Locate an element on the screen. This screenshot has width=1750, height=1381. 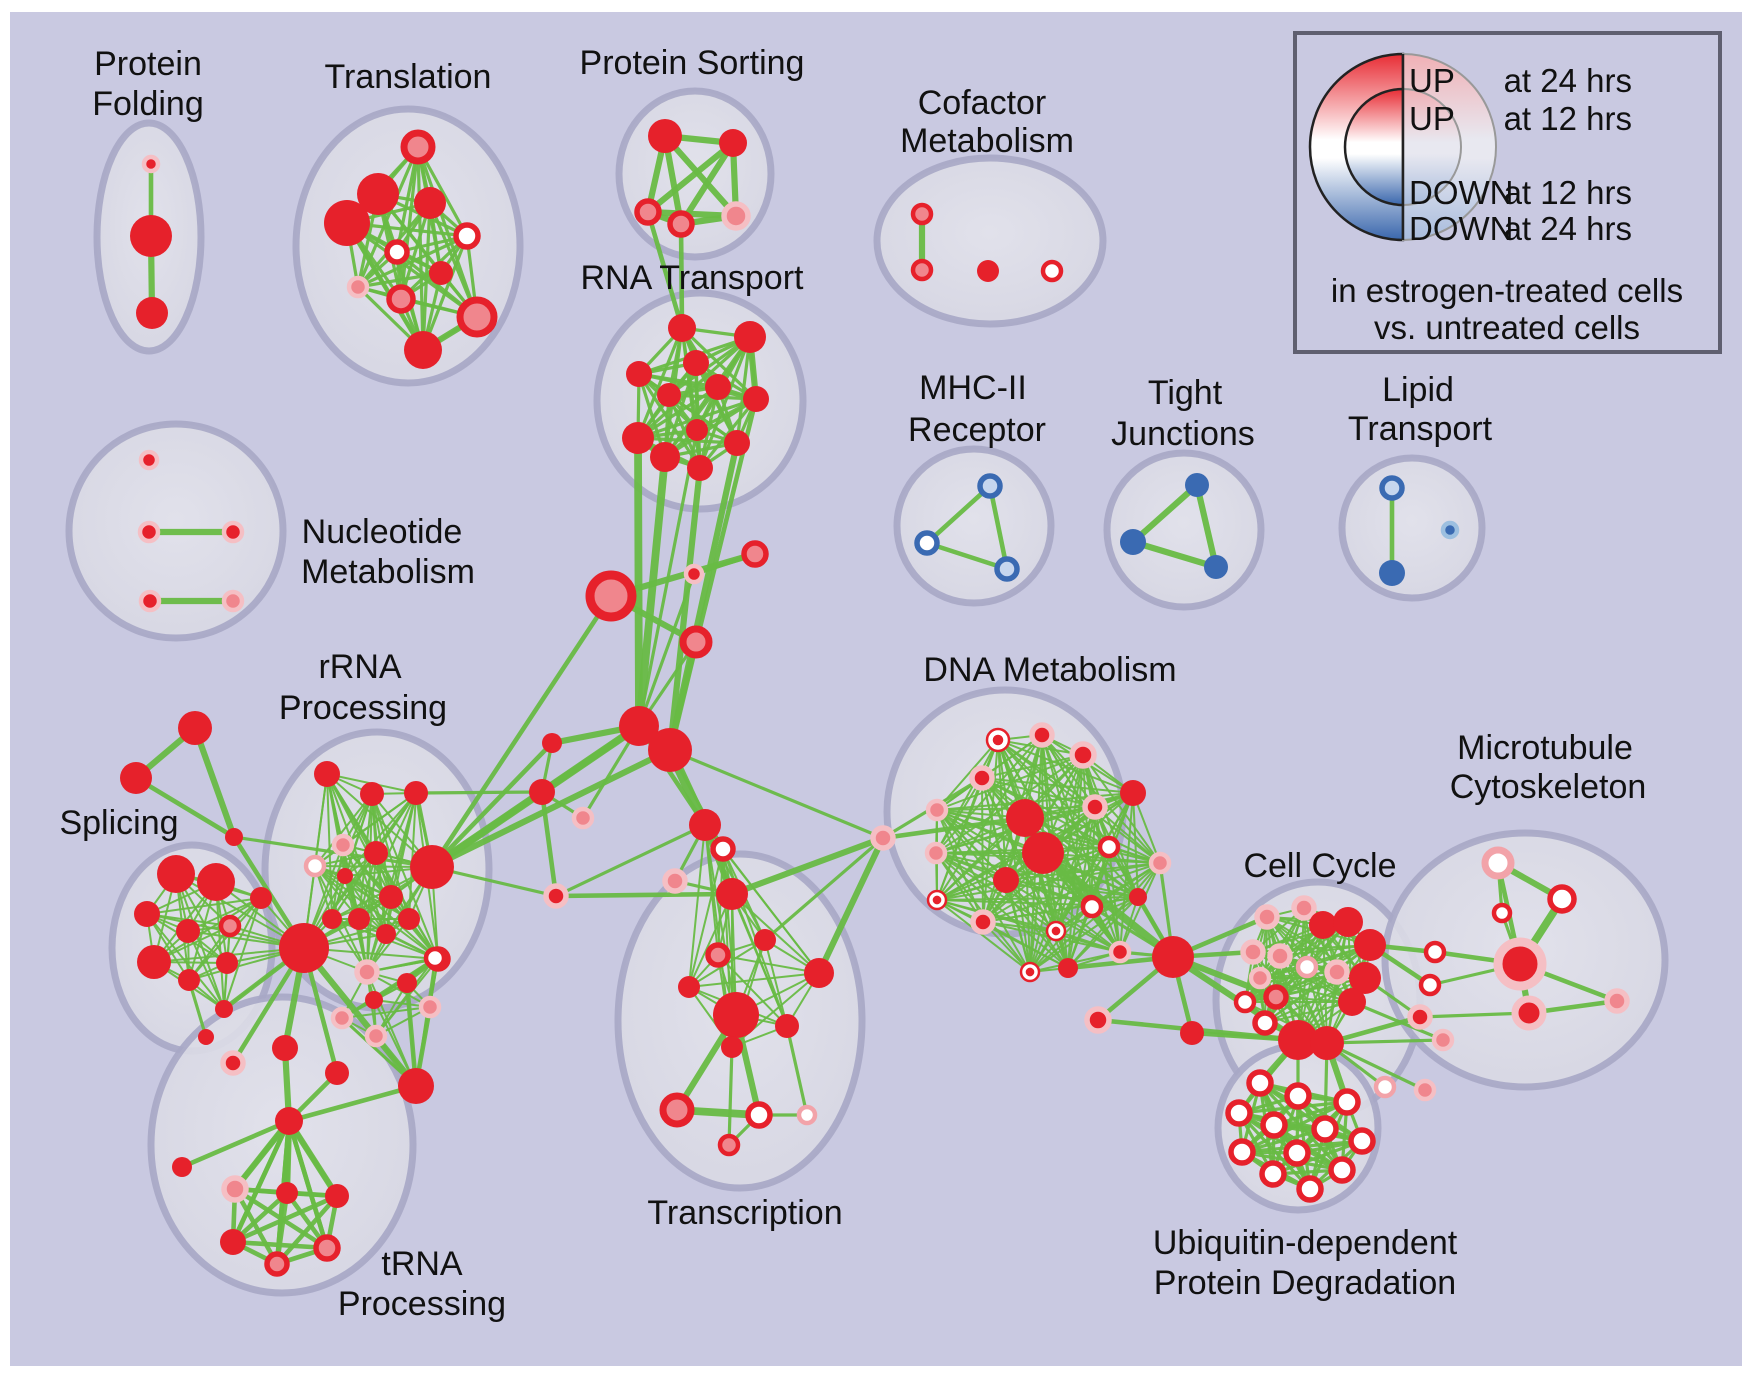
cluster-label-microtubule-cytoskeleton: Cytoskeleton is located at coordinates (1548, 787).